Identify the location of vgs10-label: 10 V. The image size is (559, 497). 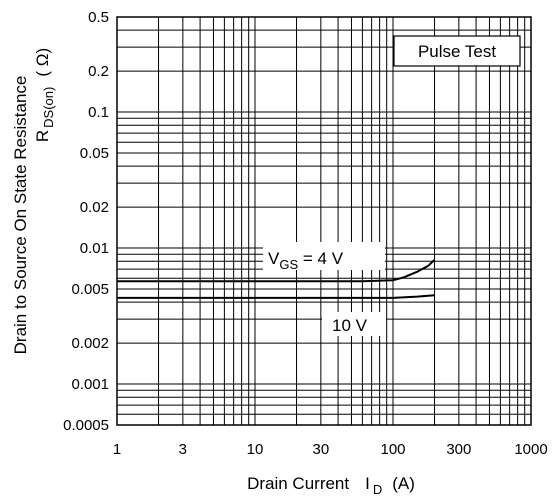
(350, 325).